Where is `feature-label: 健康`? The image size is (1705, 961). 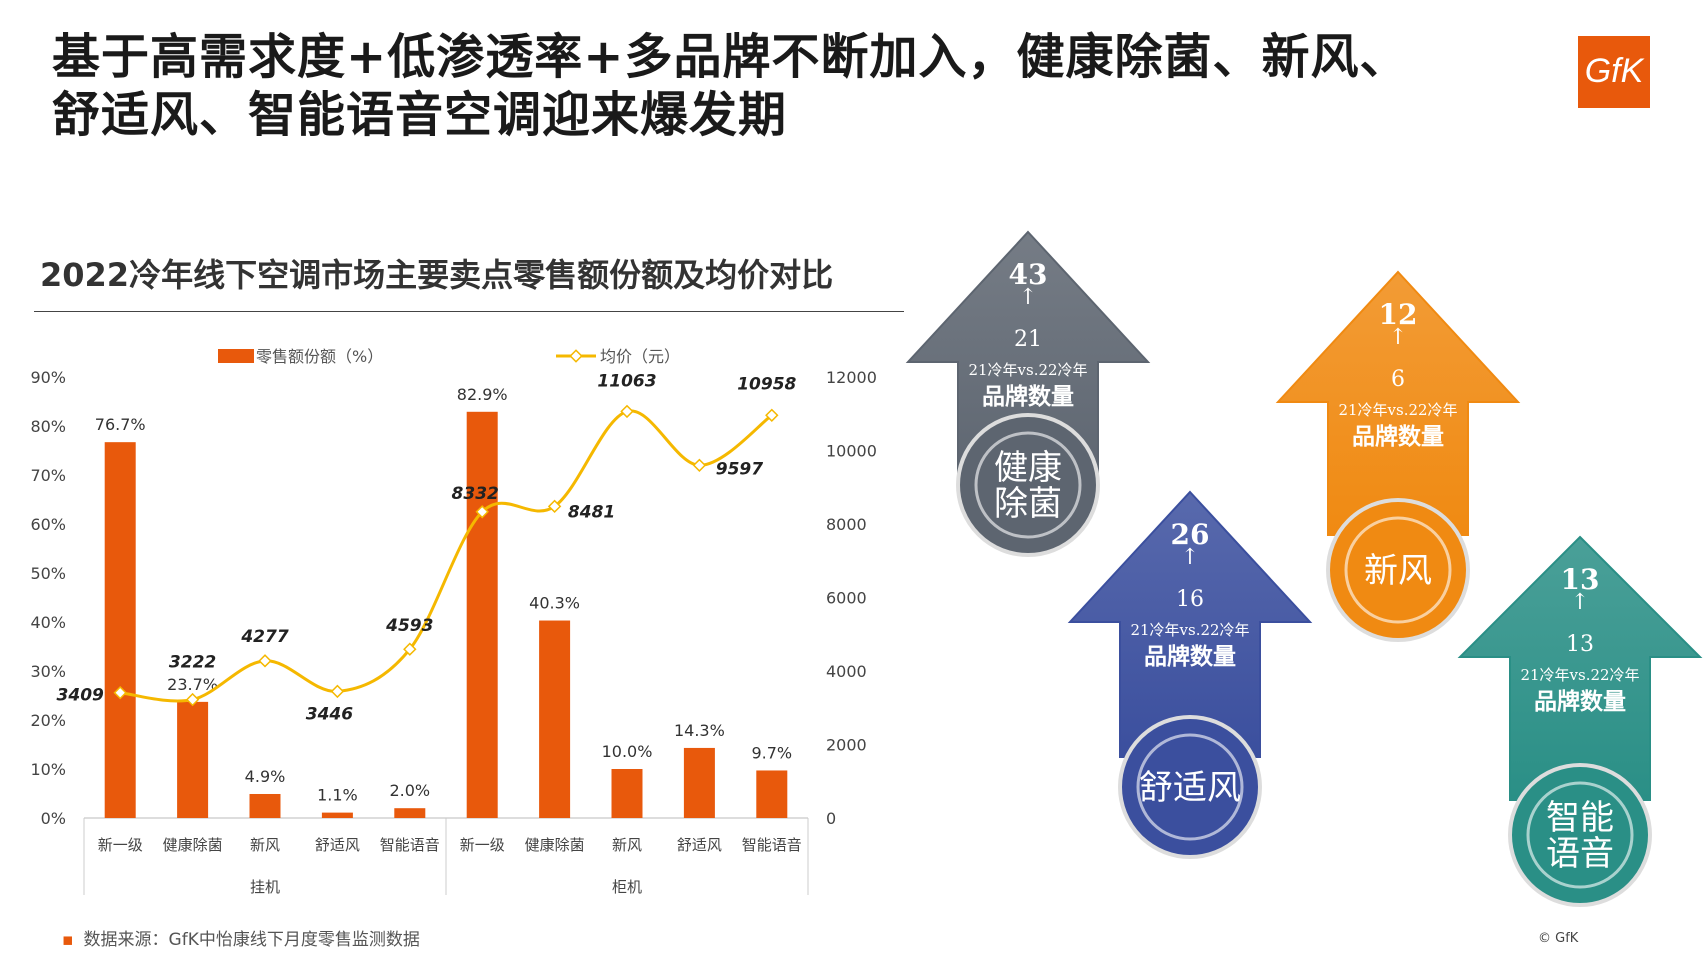 feature-label: 健康 is located at coordinates (1028, 468).